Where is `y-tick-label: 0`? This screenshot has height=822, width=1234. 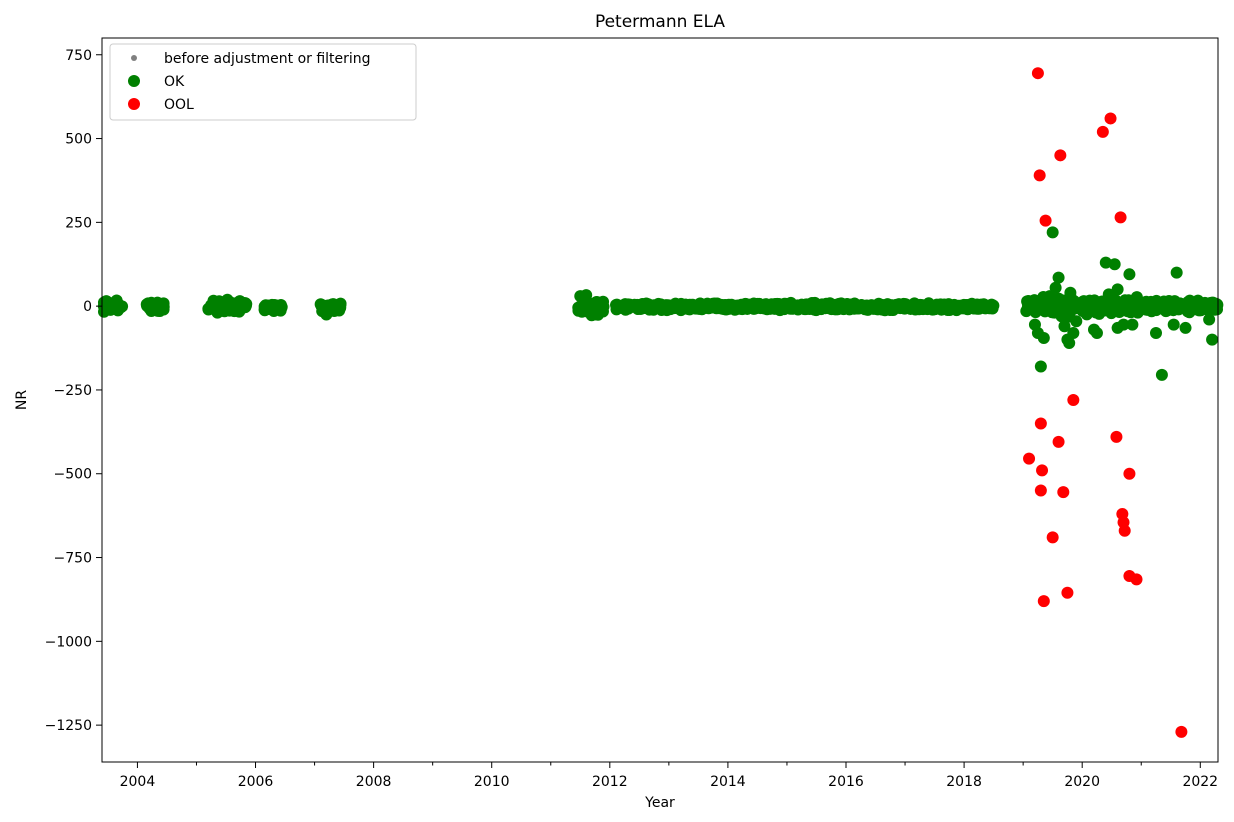 y-tick-label: 0 is located at coordinates (87, 307).